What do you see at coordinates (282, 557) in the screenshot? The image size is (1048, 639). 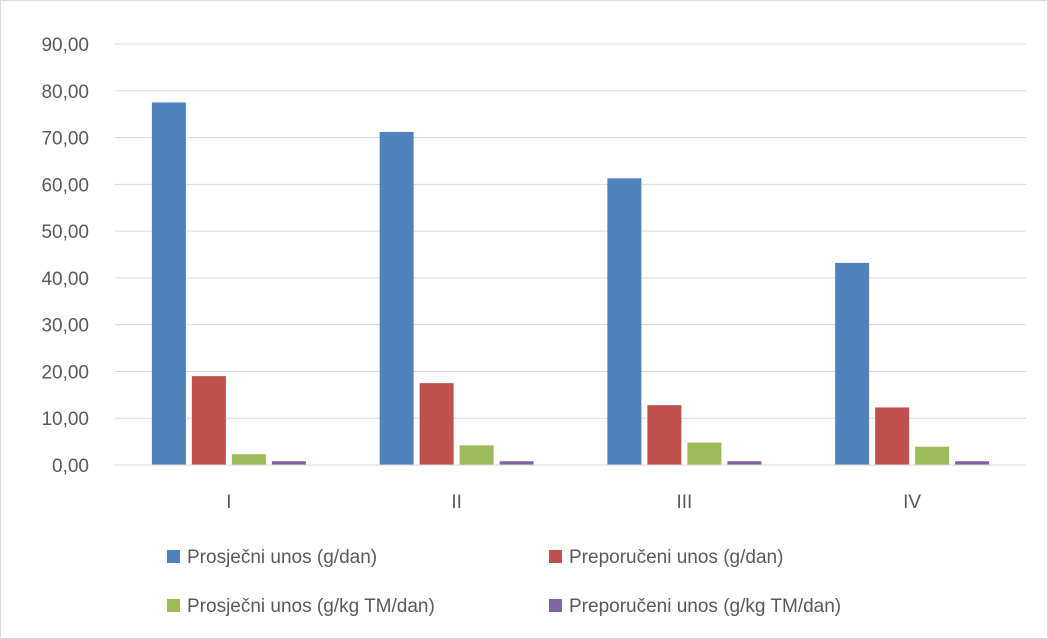 I see `legend-label: Prosječni unos (g/dan)` at bounding box center [282, 557].